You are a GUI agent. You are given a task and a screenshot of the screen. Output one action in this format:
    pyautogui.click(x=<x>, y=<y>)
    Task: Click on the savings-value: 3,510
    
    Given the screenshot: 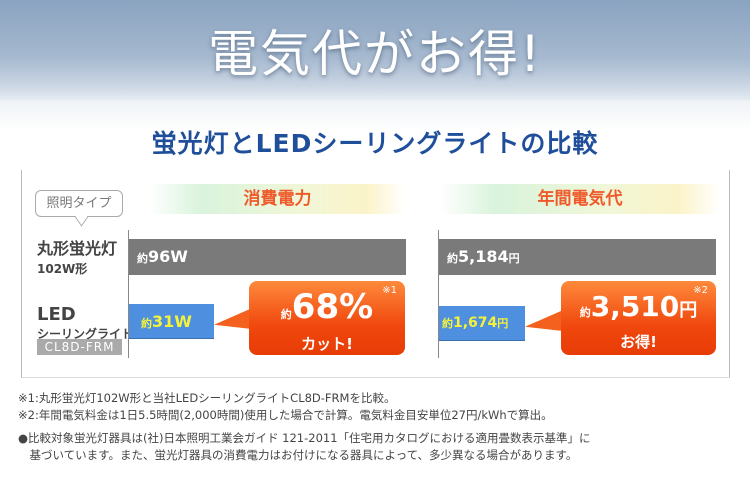 What is the action you would take?
    pyautogui.click(x=635, y=306)
    